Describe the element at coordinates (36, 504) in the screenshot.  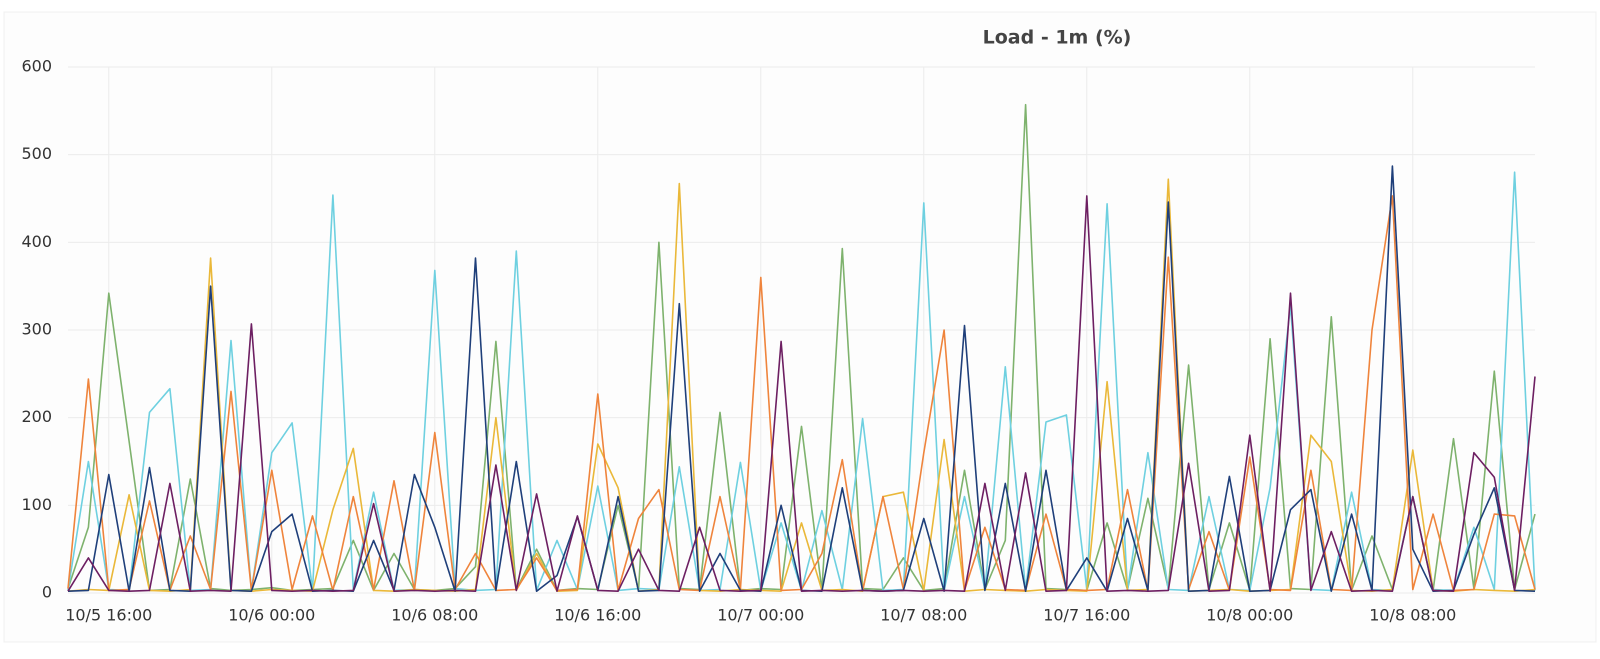
I see `y-tick-label: 100` at that location.